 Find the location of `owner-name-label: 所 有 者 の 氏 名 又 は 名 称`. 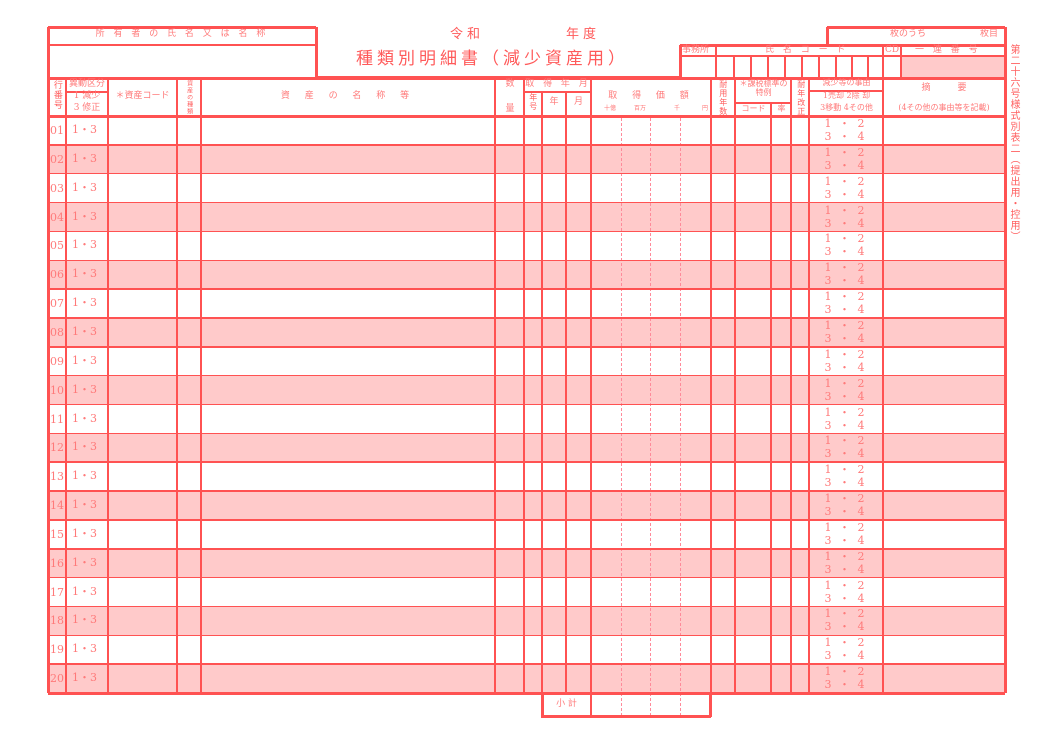

owner-name-label: 所 有 者 の 氏 名 又 は 名 称 is located at coordinates (182, 34).